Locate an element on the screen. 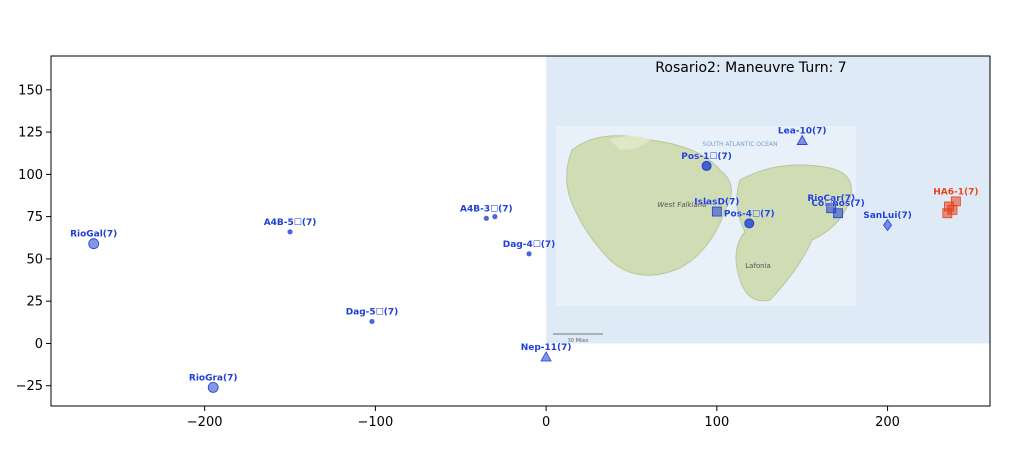  x-tick-label: 100 is located at coordinates (716, 422).